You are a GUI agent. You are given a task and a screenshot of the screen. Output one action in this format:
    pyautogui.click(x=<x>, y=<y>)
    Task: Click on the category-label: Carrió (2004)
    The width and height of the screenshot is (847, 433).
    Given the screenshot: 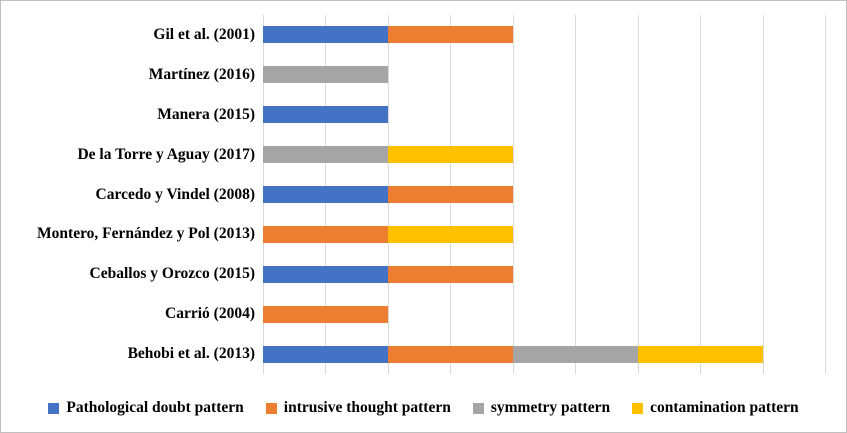 What is the action you would take?
    pyautogui.click(x=210, y=314)
    